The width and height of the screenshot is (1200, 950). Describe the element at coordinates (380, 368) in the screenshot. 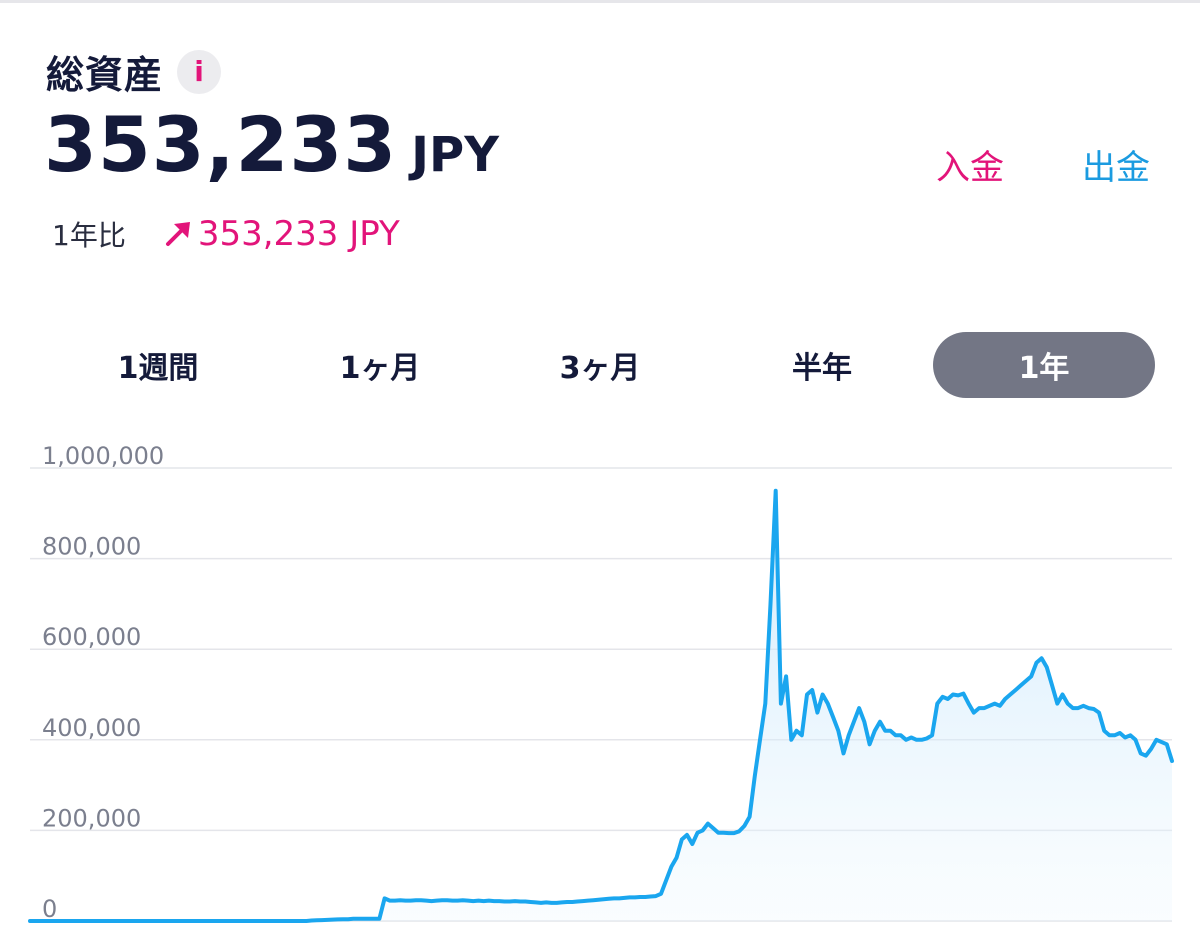

I see `tab-1-month: 1ヶ月` at that location.